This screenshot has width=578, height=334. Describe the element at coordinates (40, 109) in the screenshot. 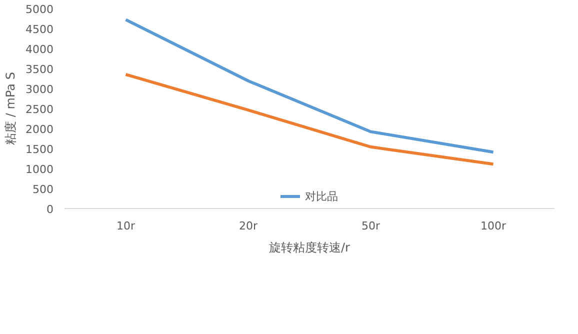

I see `y-tick-label: 2500` at that location.